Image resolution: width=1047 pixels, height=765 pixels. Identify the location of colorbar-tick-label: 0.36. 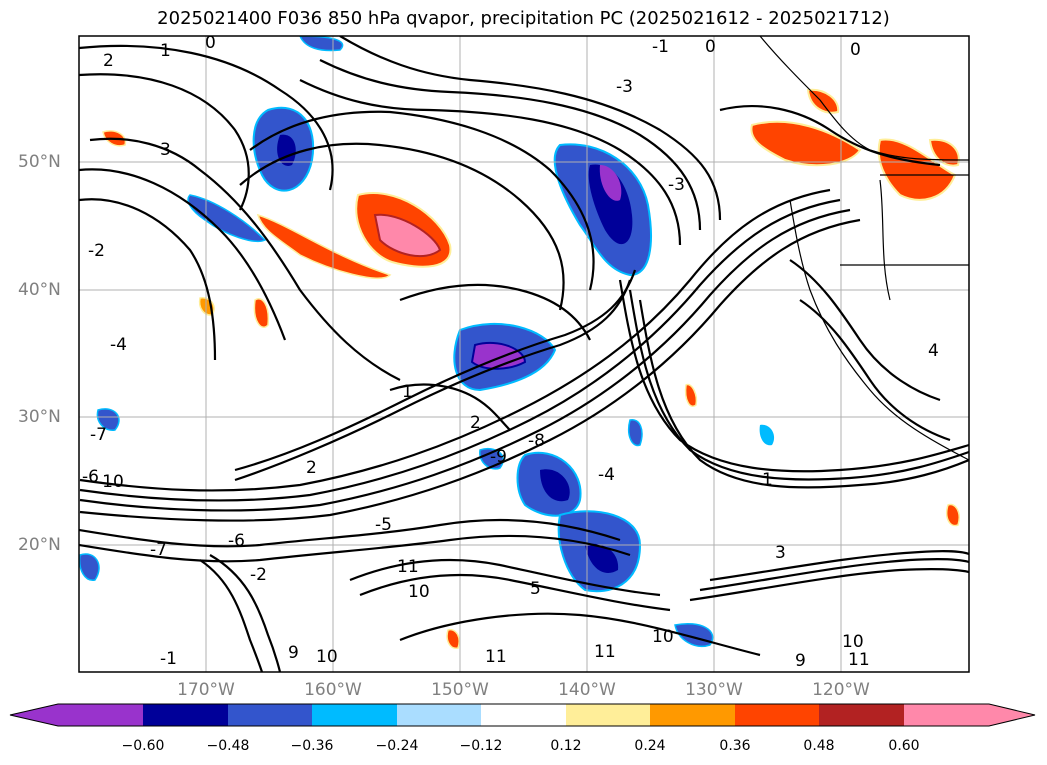
(735, 746).